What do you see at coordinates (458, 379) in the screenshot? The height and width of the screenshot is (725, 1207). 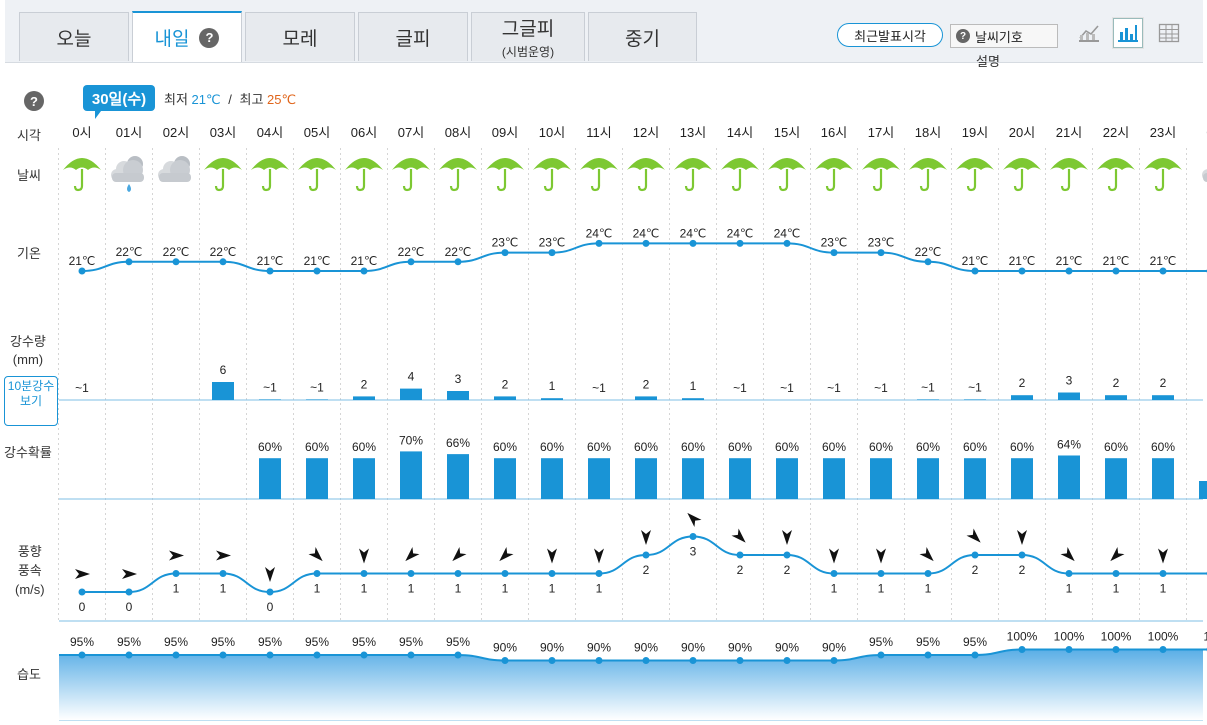 I see `precipitation-label: 3` at bounding box center [458, 379].